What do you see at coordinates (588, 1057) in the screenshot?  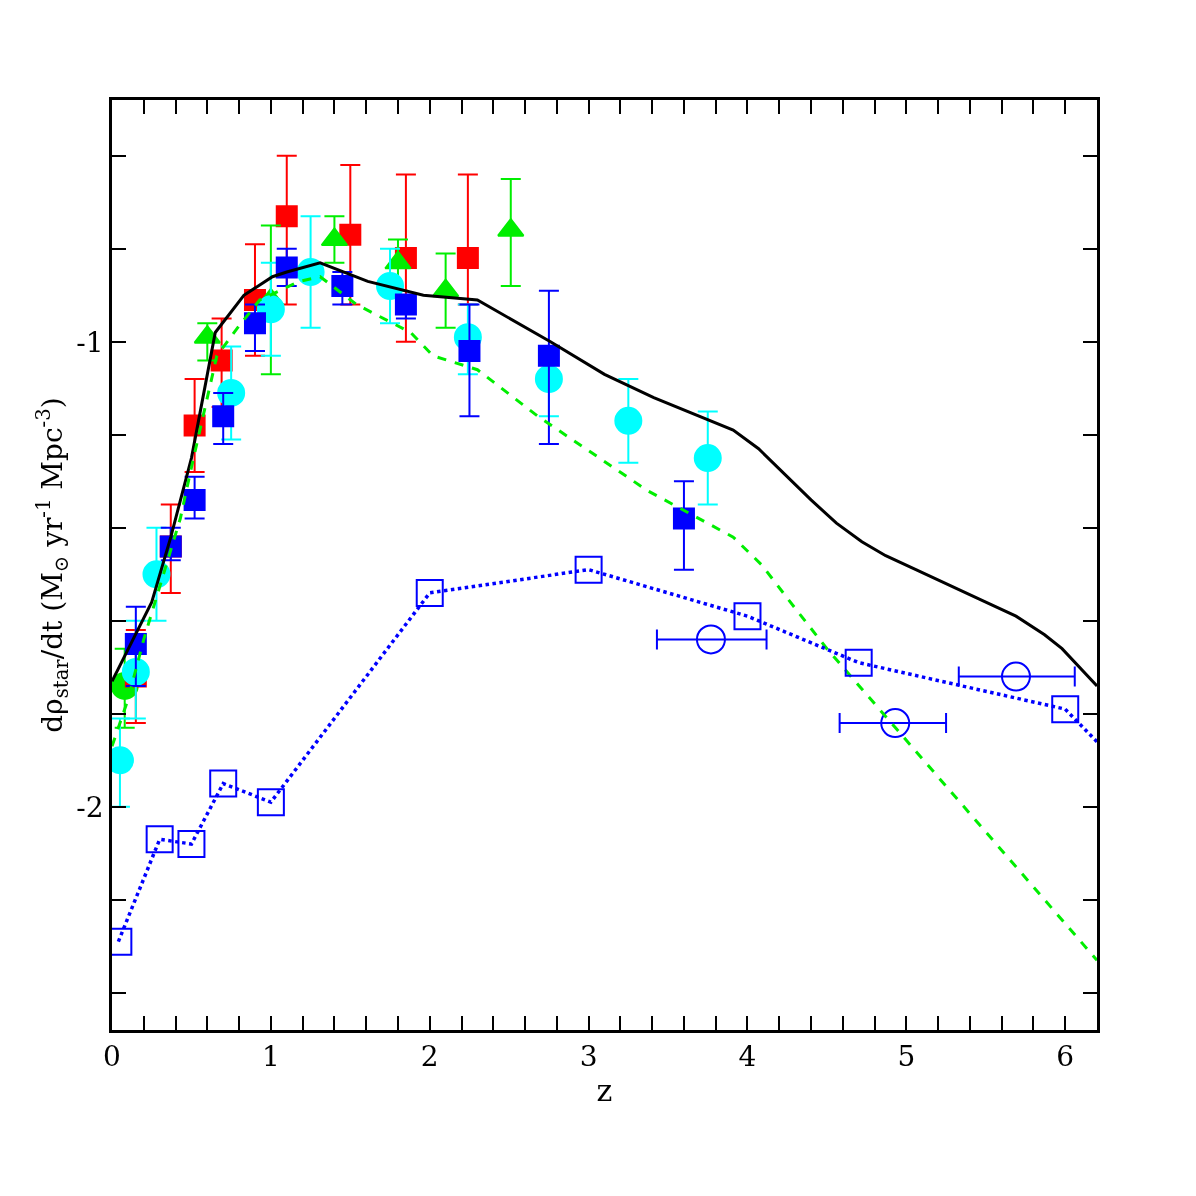 I see `x-tick-label: 3` at bounding box center [588, 1057].